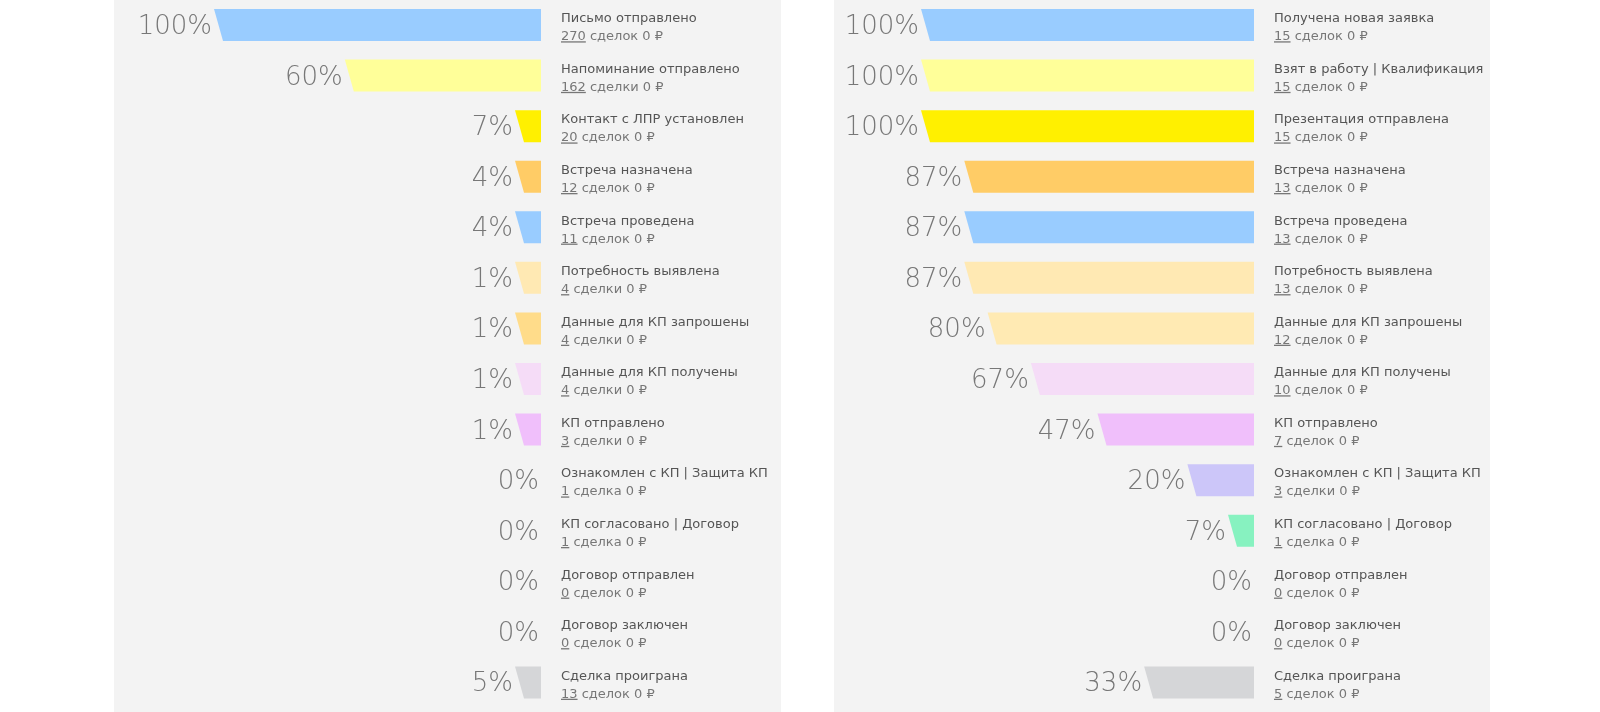 Image resolution: width=1600 pixels, height=712 pixels. I want to click on data-label: 20%, so click(1156, 480).